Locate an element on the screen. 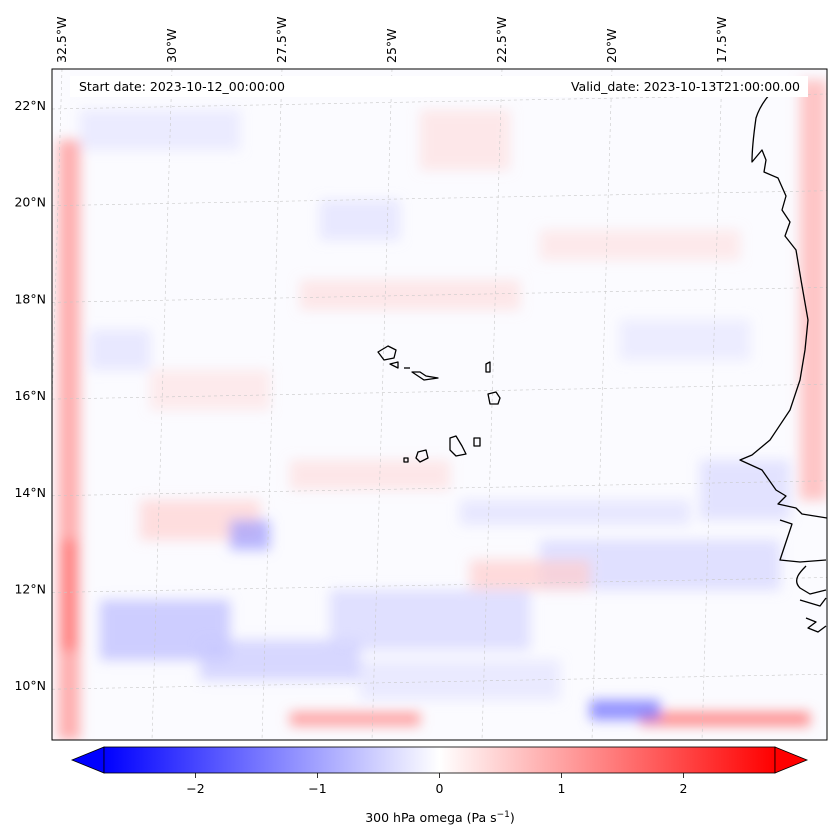  africa-coastline is located at coordinates (783, 357).